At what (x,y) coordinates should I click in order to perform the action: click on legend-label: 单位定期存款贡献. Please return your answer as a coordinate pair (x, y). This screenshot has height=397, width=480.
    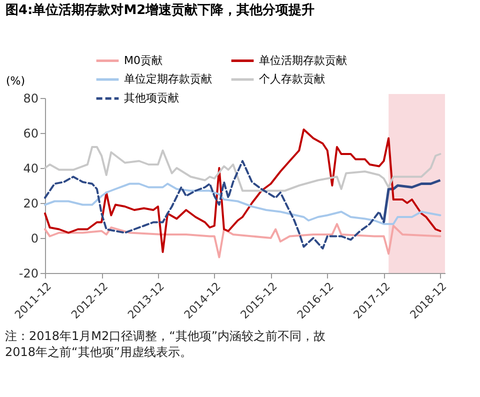
    Looking at the image, I should click on (168, 79).